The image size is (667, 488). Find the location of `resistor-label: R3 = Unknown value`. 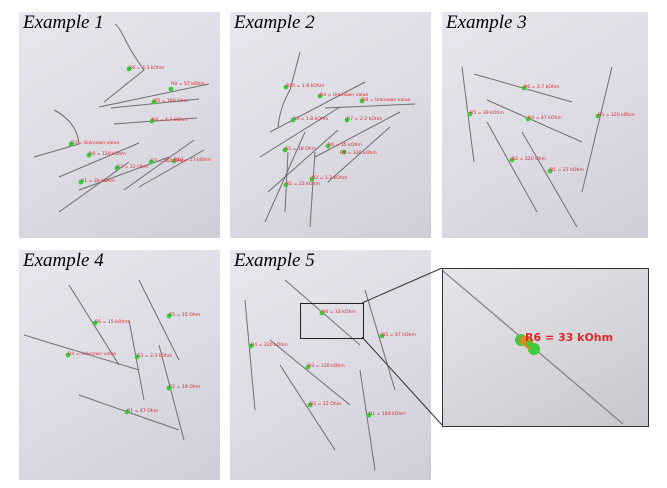

resistor-label: R3 = Unknown value is located at coordinates (95, 143).